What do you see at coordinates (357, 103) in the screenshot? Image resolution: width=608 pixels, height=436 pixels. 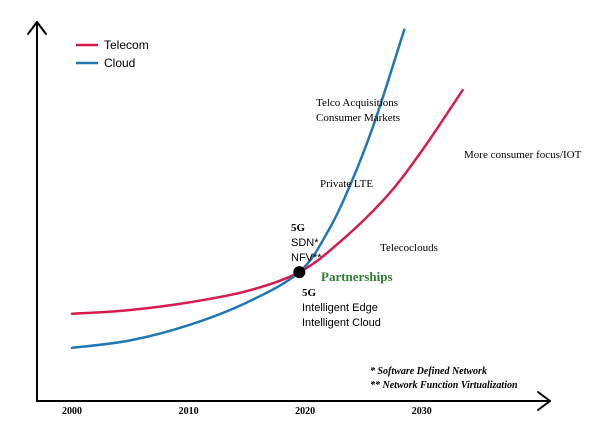 I see `annotation-telco-acquisitions: Telco Acquisitions` at bounding box center [357, 103].